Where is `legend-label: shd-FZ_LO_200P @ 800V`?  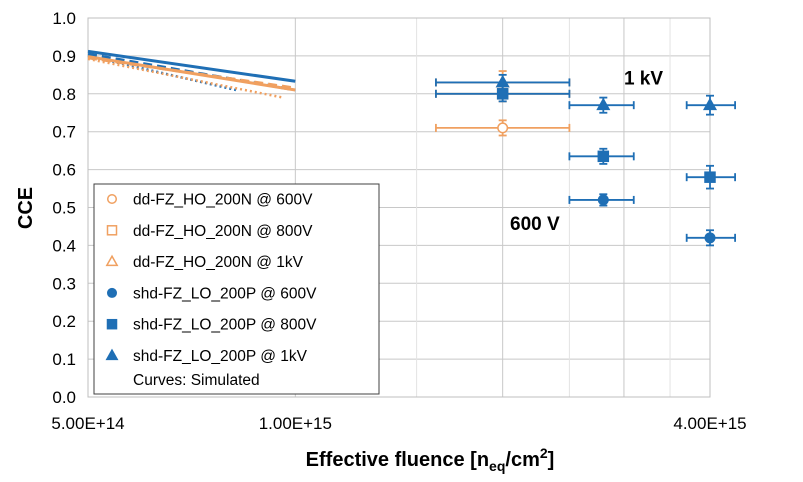 legend-label: shd-FZ_LO_200P @ 800V is located at coordinates (225, 325).